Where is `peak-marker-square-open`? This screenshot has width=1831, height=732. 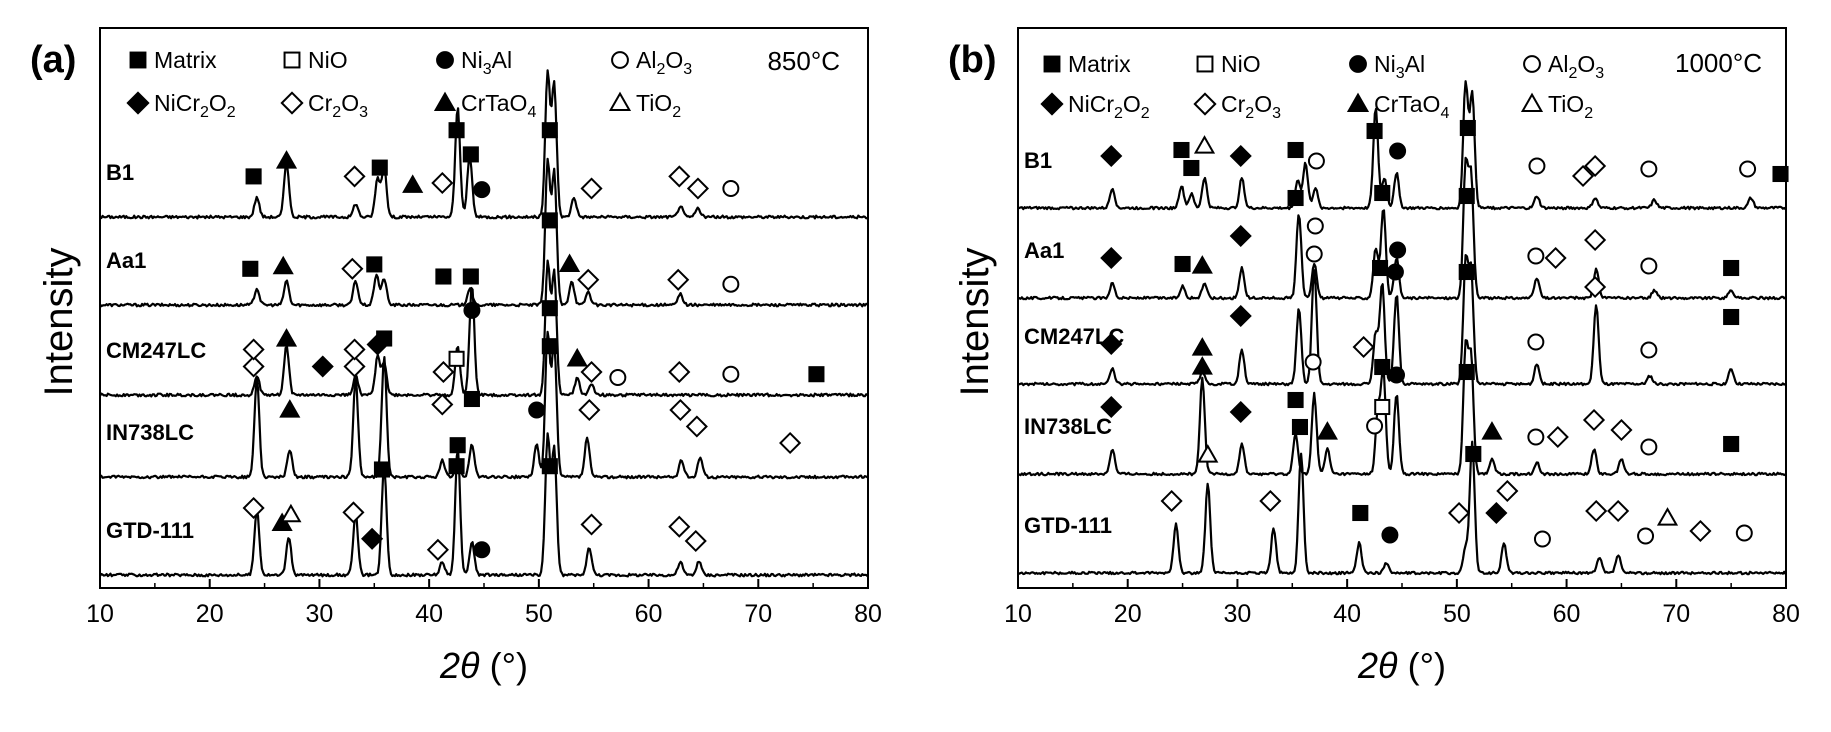
peak-marker-square-open is located at coordinates (1382, 407).